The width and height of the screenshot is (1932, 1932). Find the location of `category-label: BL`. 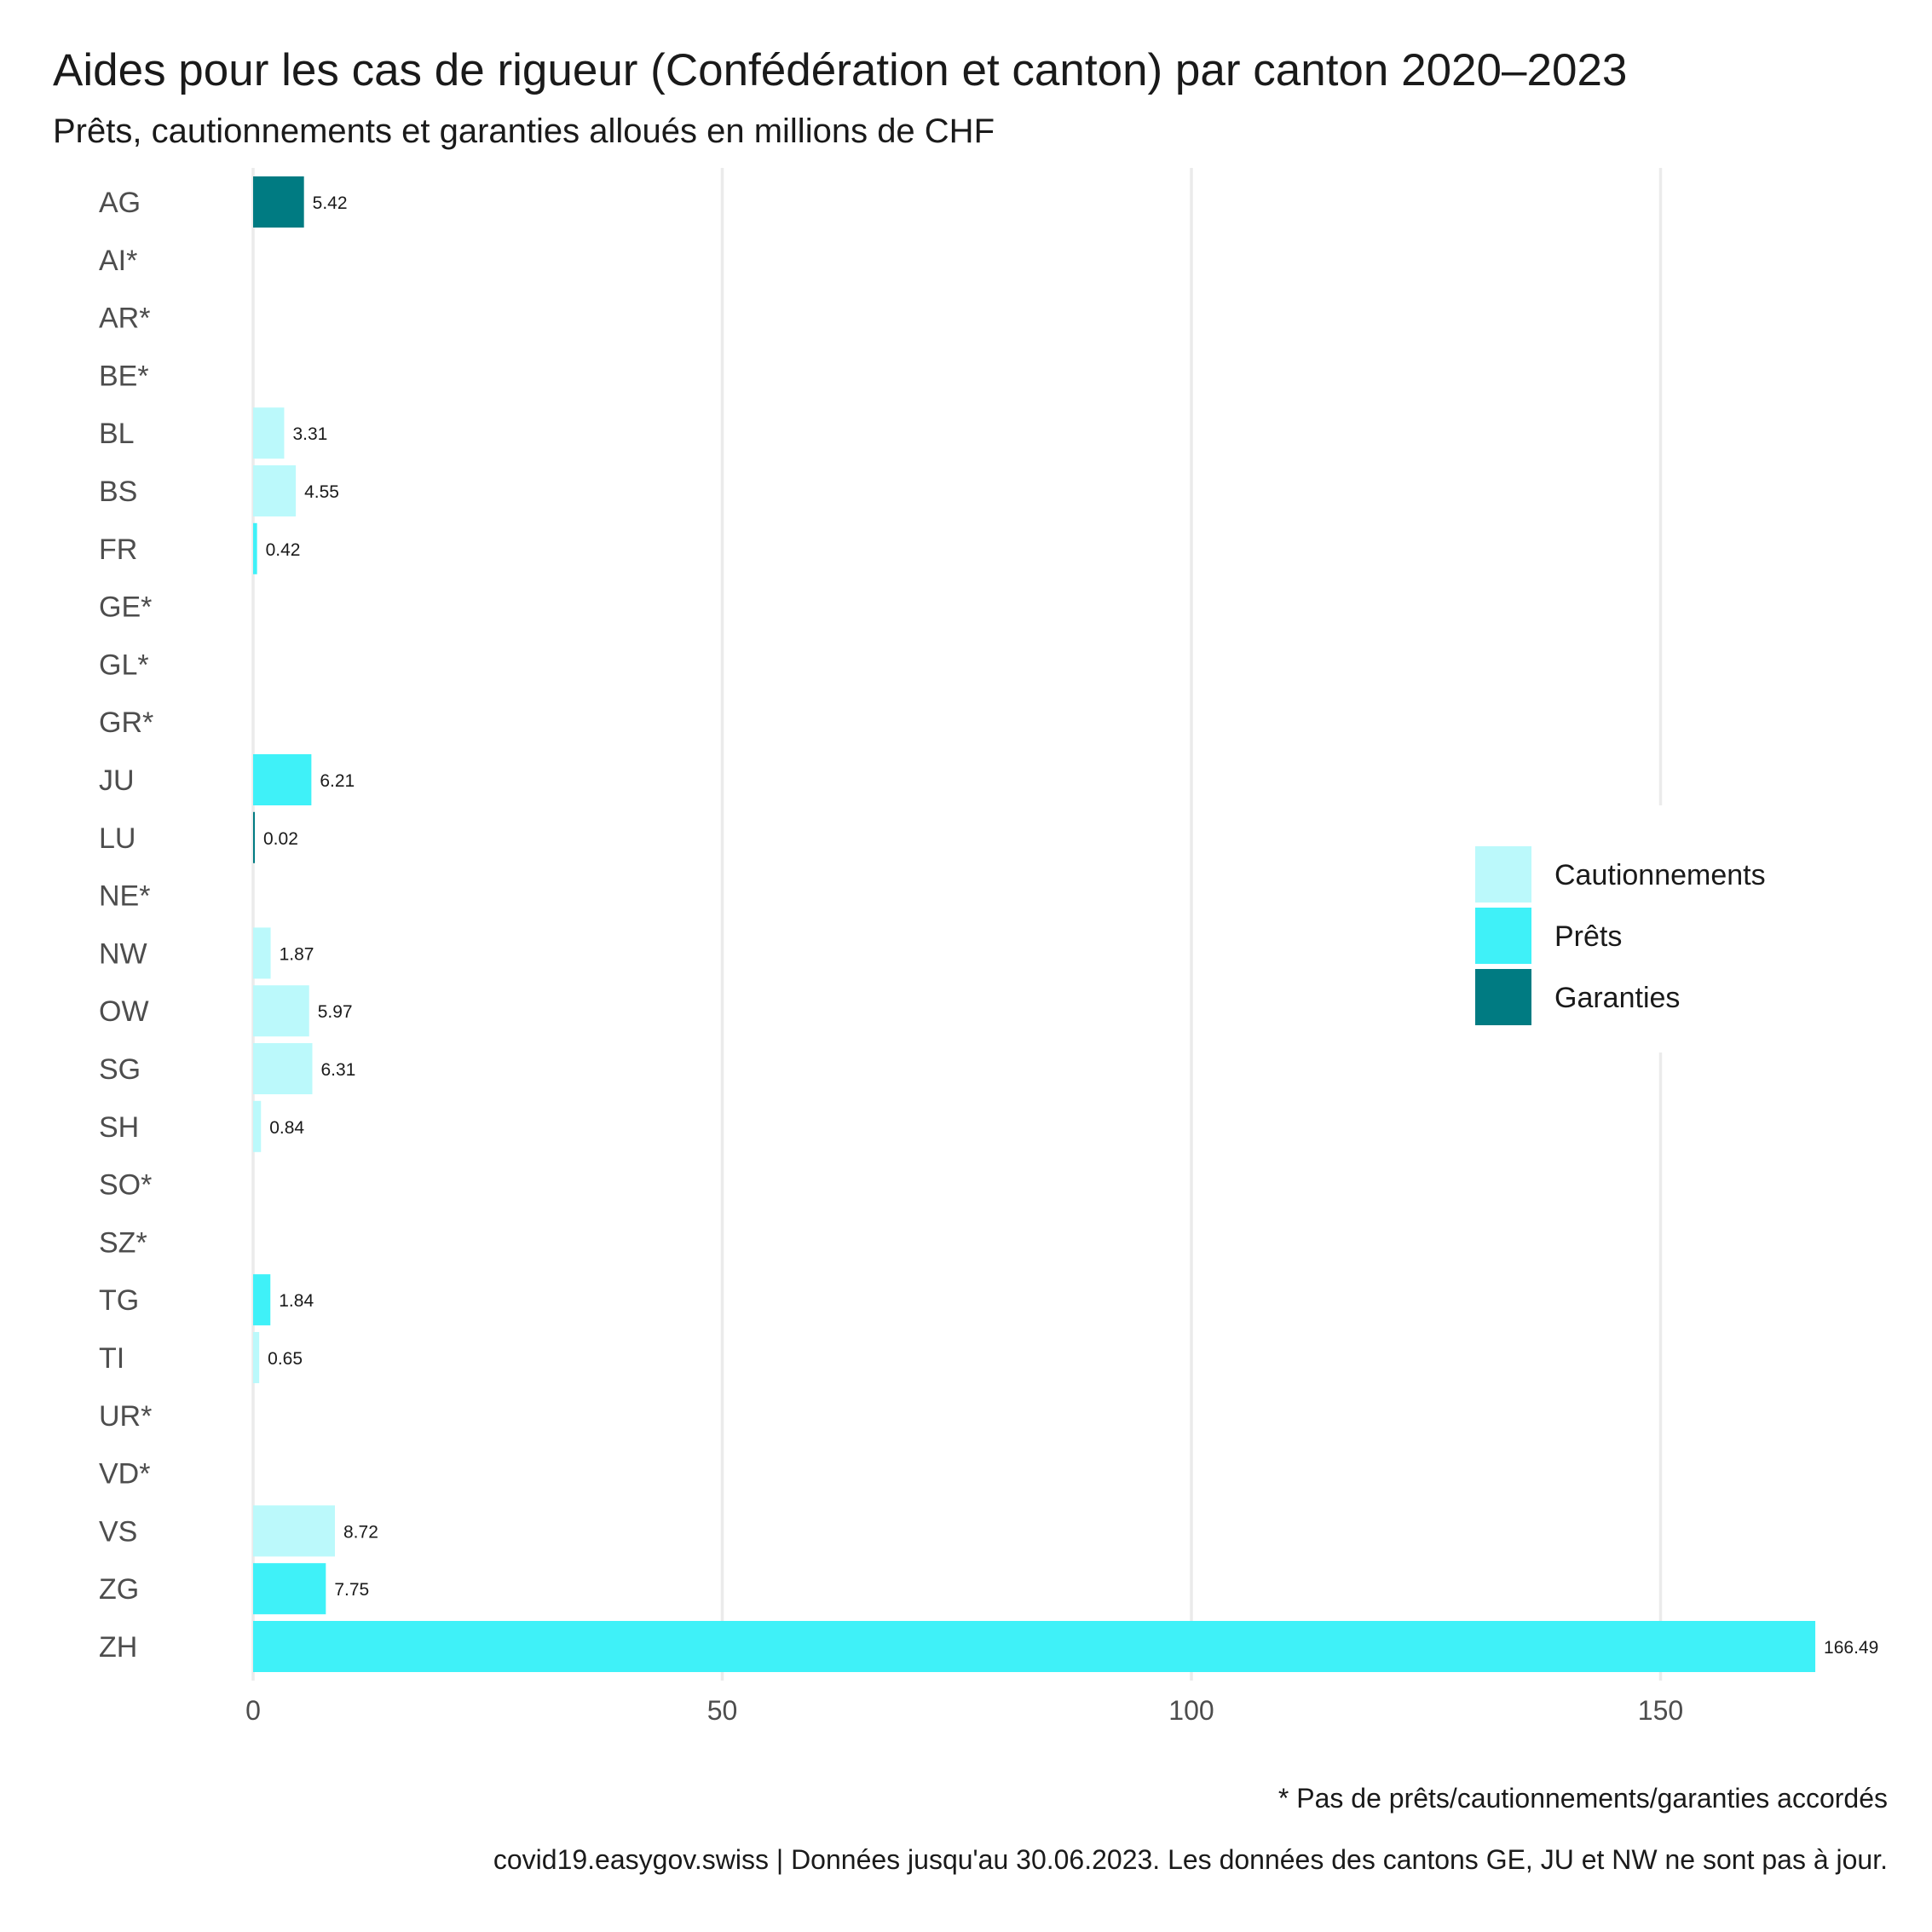

category-label: BL is located at coordinates (117, 434).